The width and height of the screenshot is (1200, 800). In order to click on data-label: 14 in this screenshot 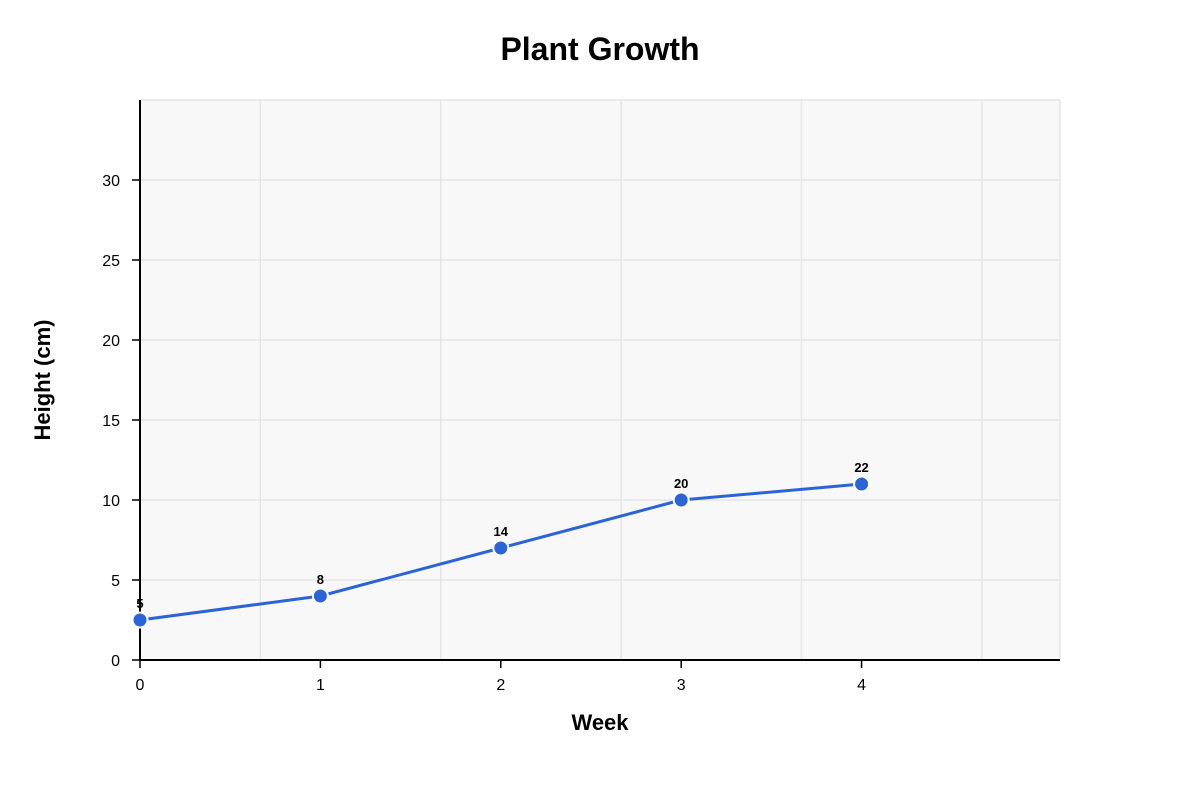, I will do `click(501, 531)`.